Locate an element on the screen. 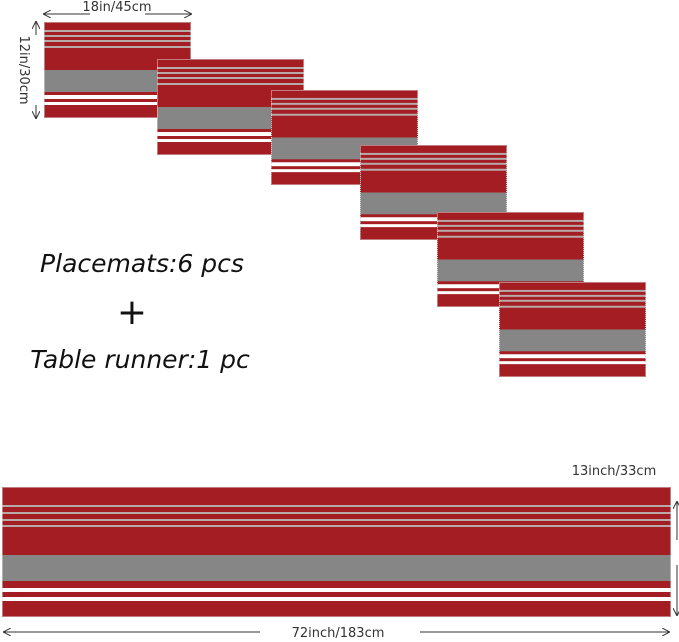 This screenshot has width=679, height=642. placemat is located at coordinates (572, 329).